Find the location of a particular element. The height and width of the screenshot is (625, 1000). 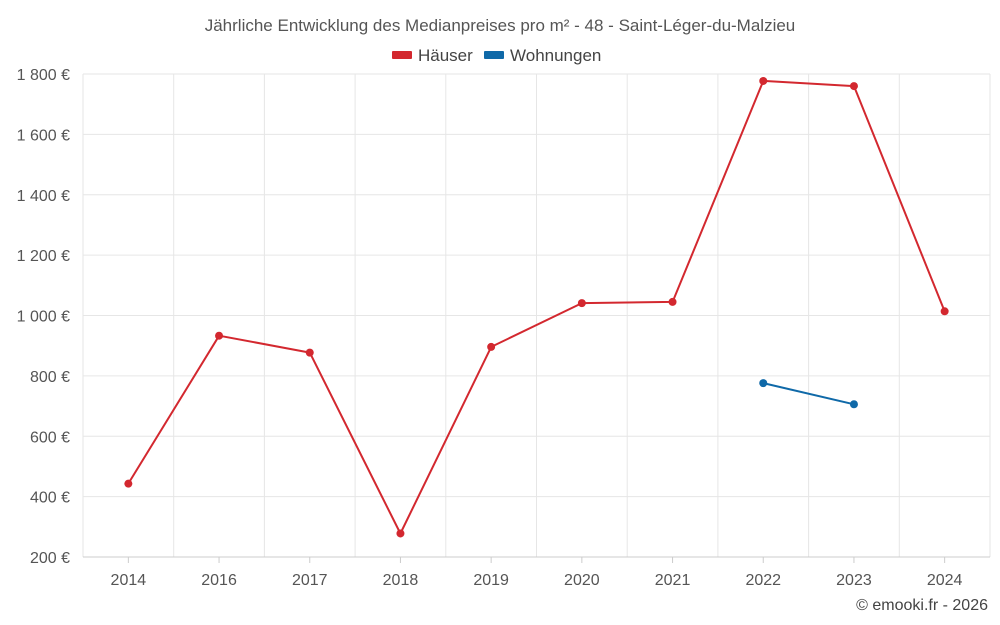

x-tick-label: 2022 is located at coordinates (763, 580).